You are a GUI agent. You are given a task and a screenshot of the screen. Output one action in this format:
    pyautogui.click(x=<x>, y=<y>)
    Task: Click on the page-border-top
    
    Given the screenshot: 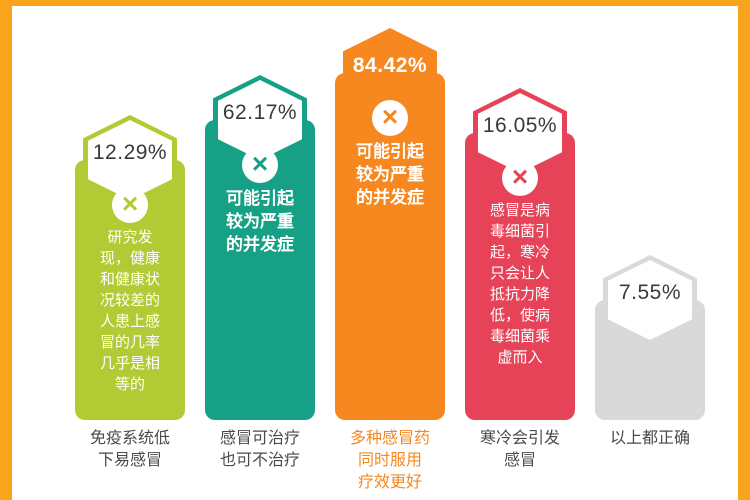 What is the action you would take?
    pyautogui.click(x=375, y=3)
    